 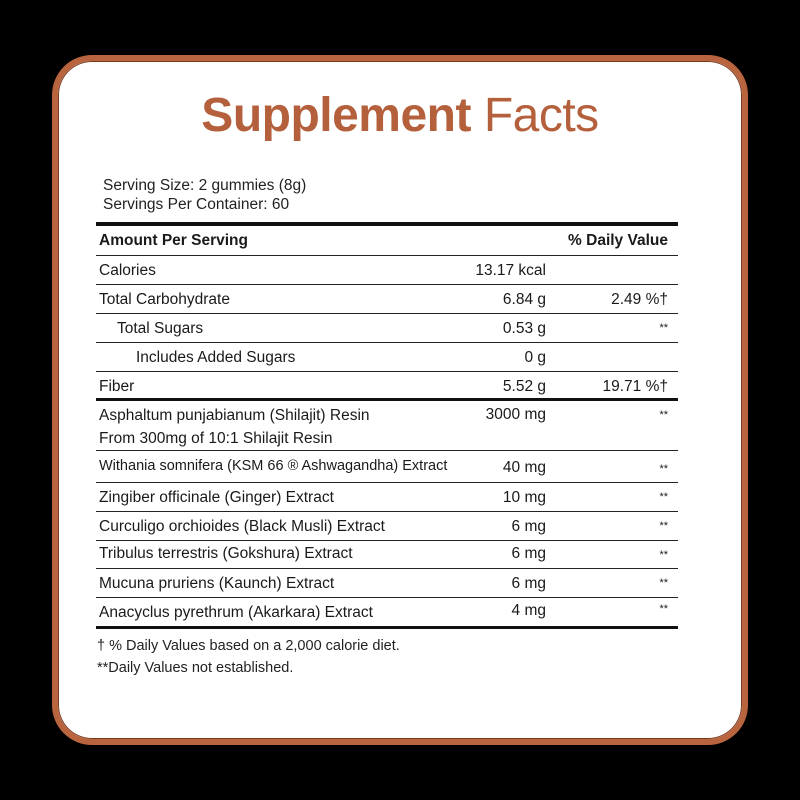 What do you see at coordinates (618, 240) in the screenshot?
I see `header-dv: % Daily Value` at bounding box center [618, 240].